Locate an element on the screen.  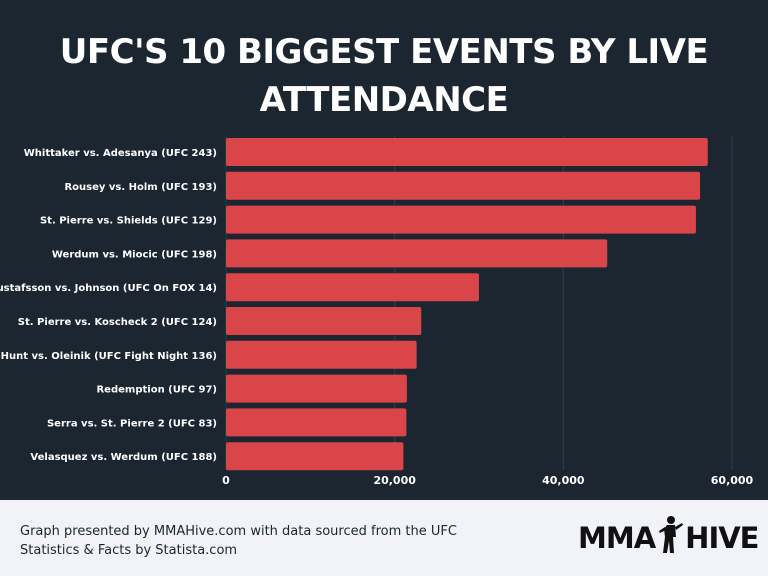
category-label: Whittaker vs. Adesanya (UFC 243) is located at coordinates (120, 153).